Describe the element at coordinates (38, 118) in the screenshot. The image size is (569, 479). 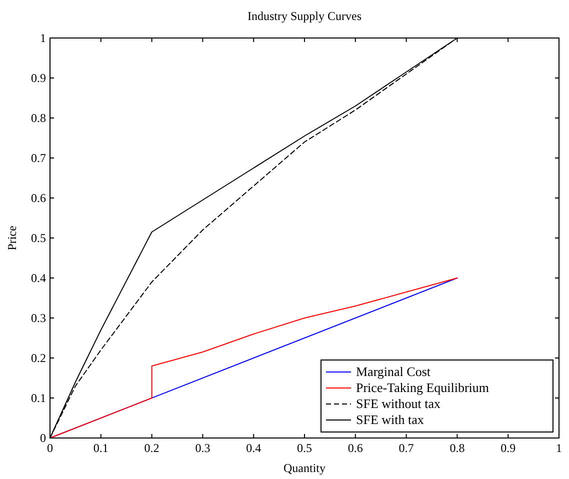
I see `y-tick-label: 0.8` at that location.